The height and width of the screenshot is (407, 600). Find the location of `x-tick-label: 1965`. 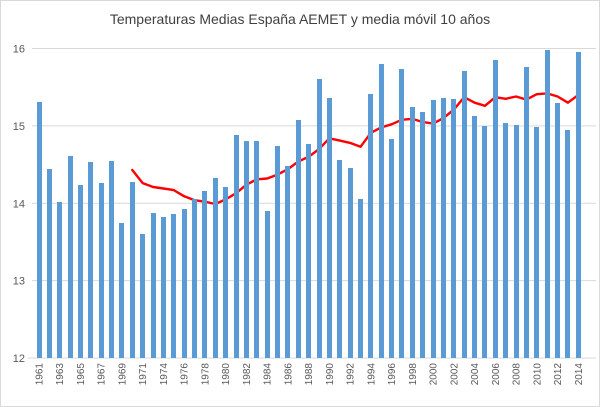

x-tick-label: 1965 is located at coordinates (81, 374).